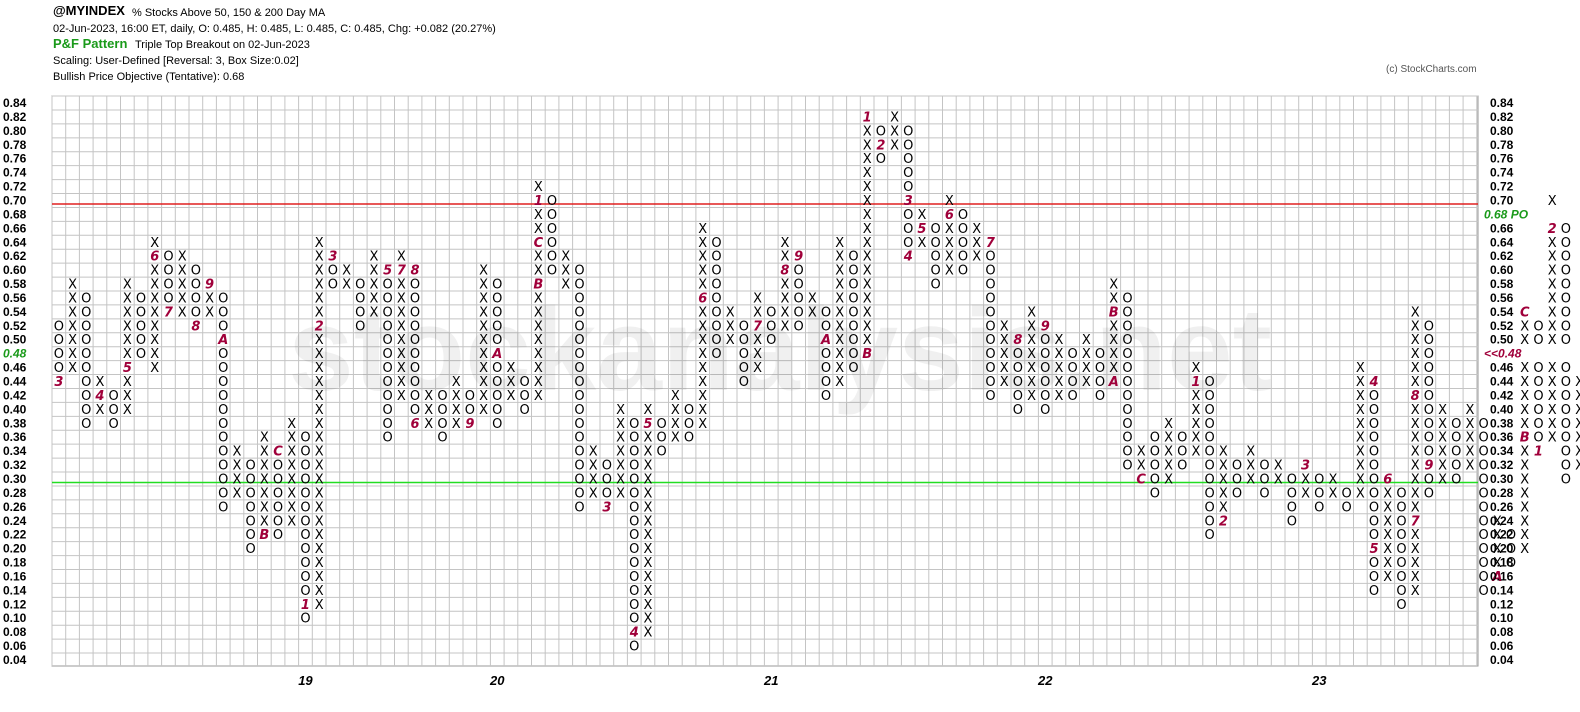 The width and height of the screenshot is (1580, 712). Describe the element at coordinates (1502, 535) in the screenshot. I see `y-tick-label-right: 0.22` at that location.